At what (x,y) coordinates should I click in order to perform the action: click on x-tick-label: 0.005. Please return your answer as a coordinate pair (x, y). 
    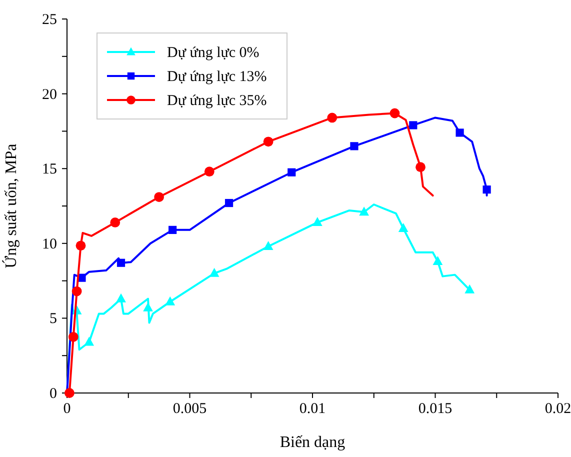
    Looking at the image, I should click on (189, 409).